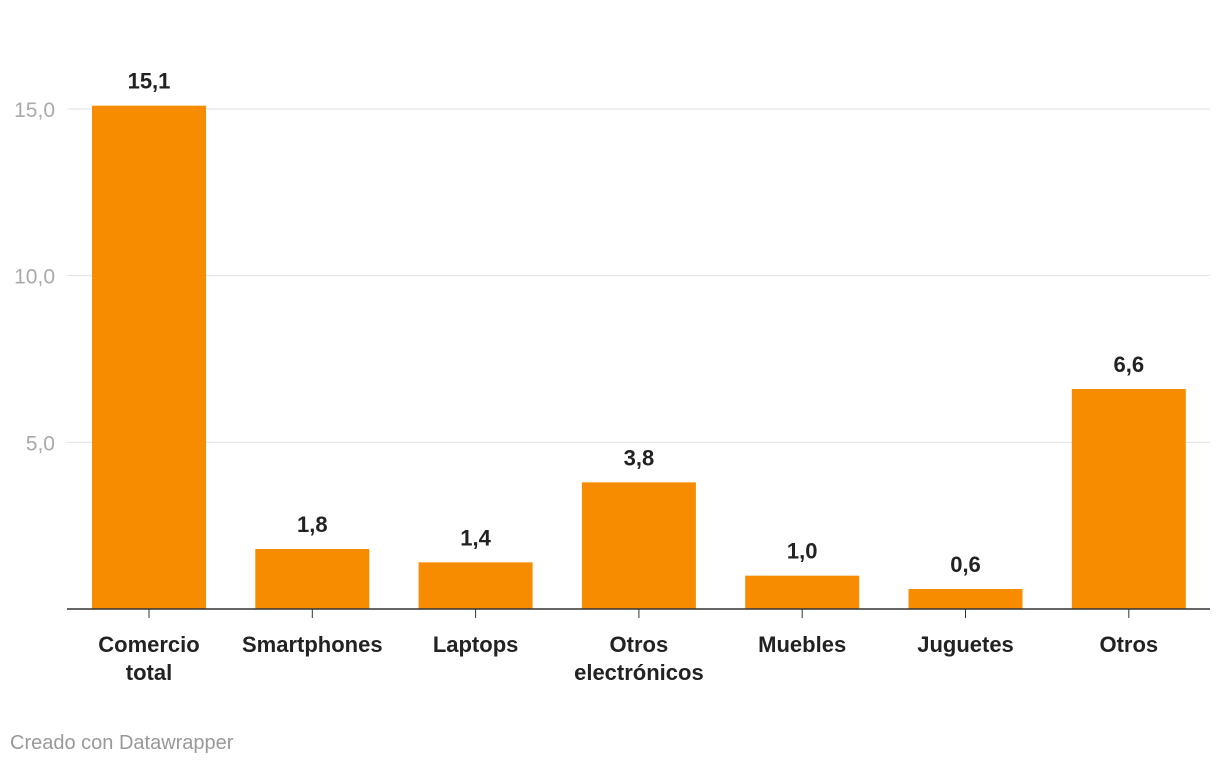 The height and width of the screenshot is (768, 1220). I want to click on category-label: Laptops, so click(476, 644).